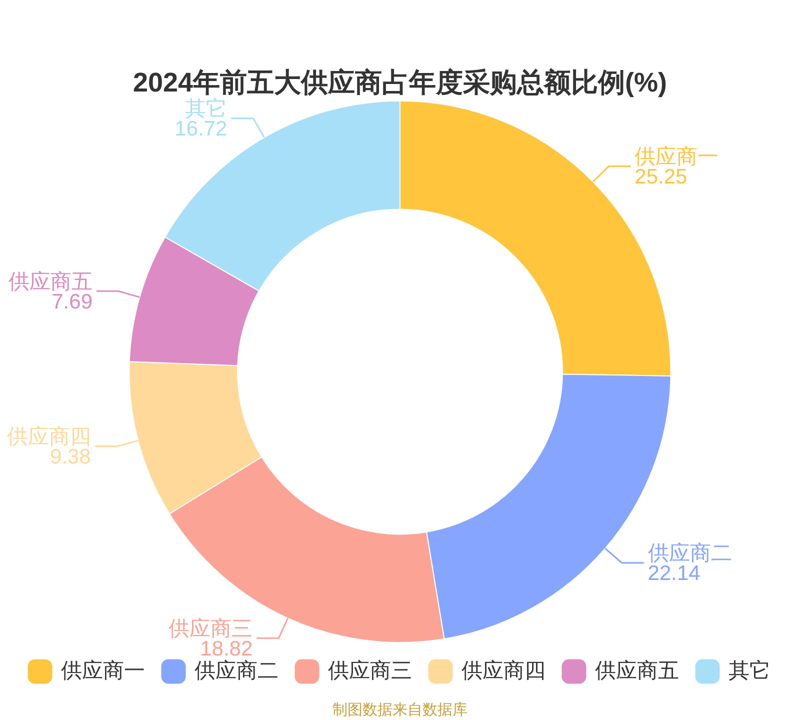  I want to click on legend-label: 供应商五, so click(637, 670).